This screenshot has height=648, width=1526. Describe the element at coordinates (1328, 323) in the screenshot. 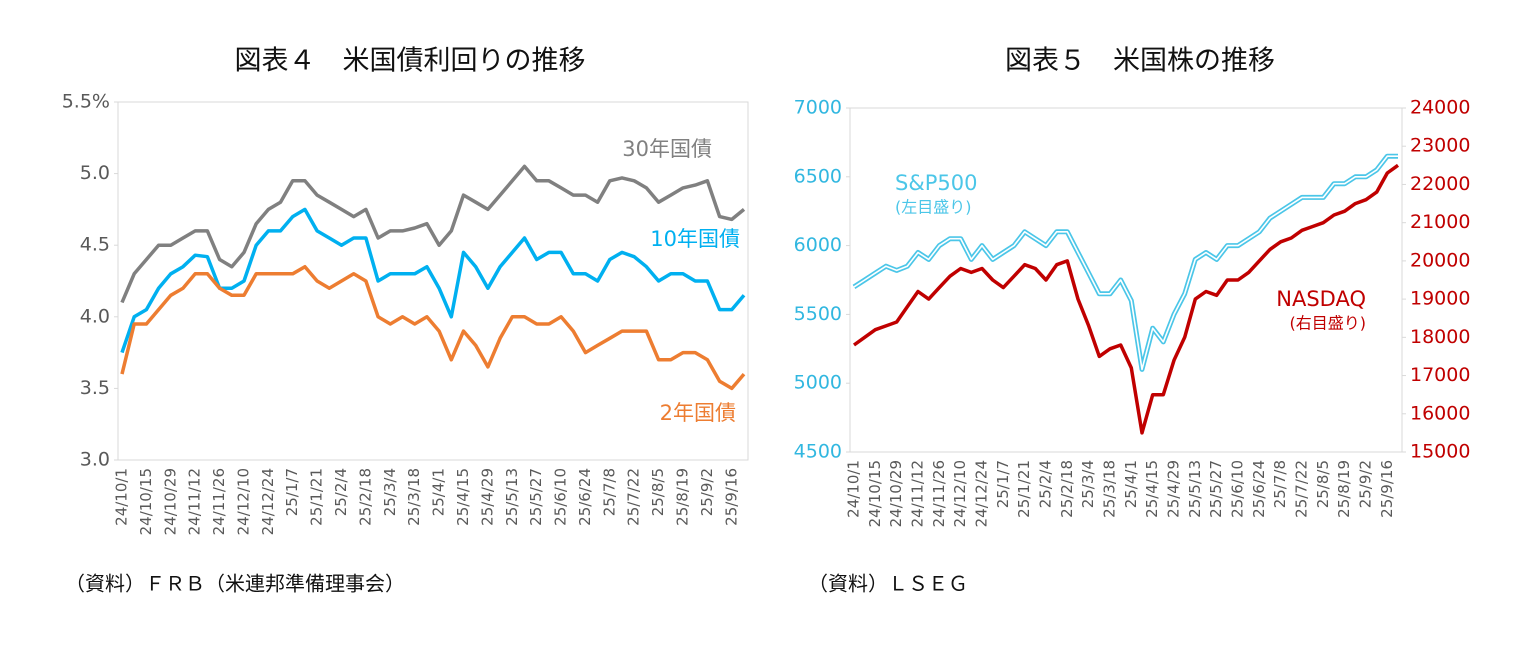

I see `series-note: (右目盛り)` at that location.